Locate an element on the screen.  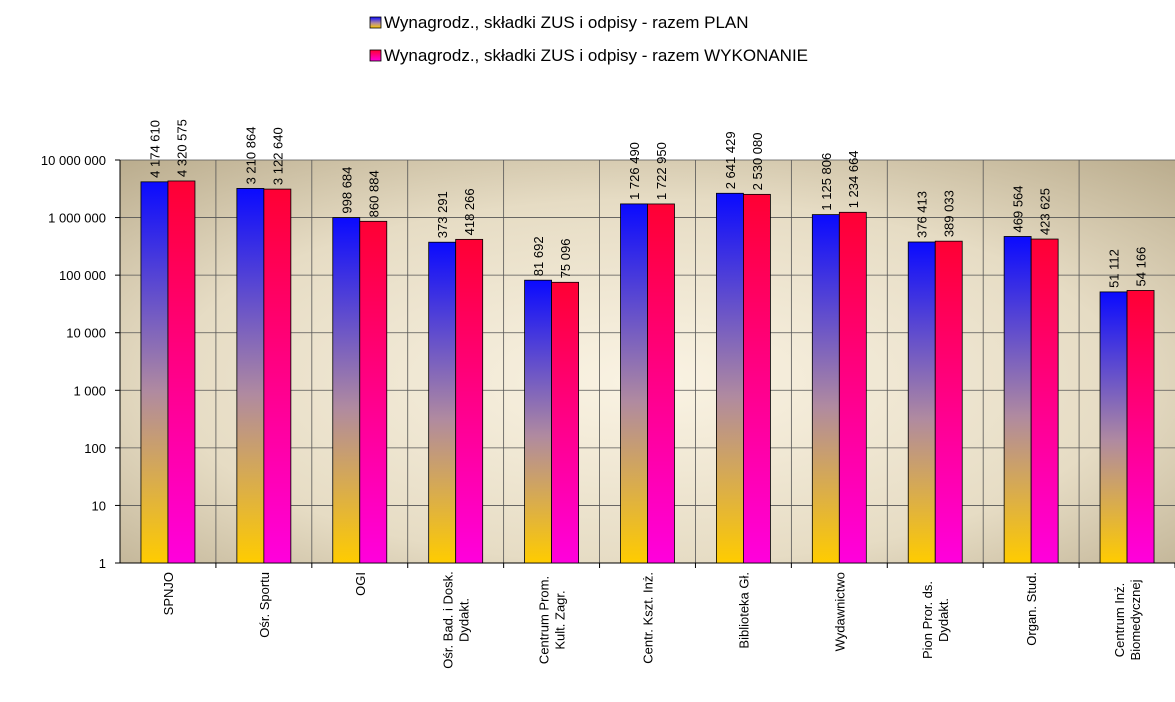
value-label: 1 234 664 is located at coordinates (853, 179).